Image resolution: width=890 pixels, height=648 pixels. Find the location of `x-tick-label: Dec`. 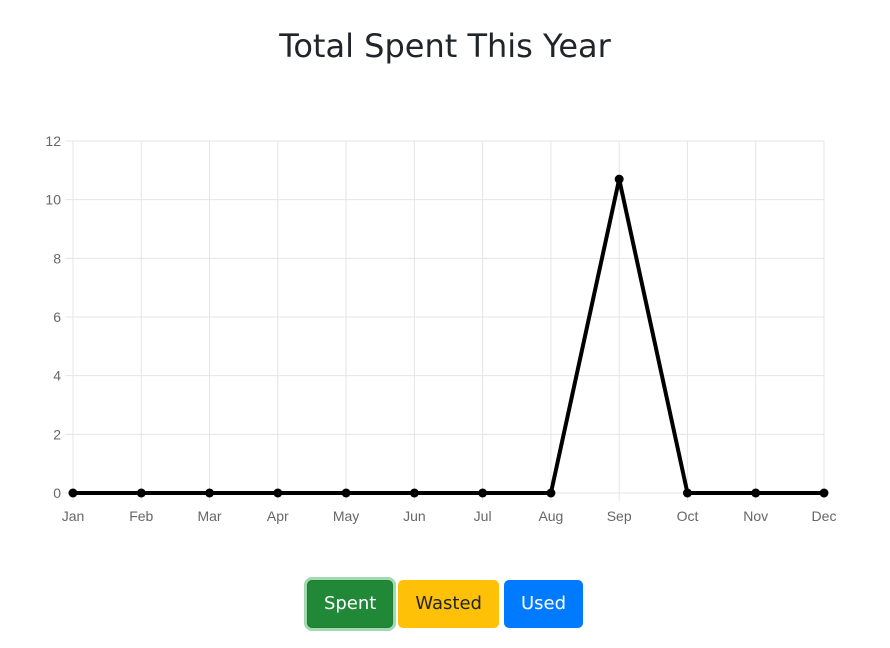

x-tick-label: Dec is located at coordinates (824, 516).